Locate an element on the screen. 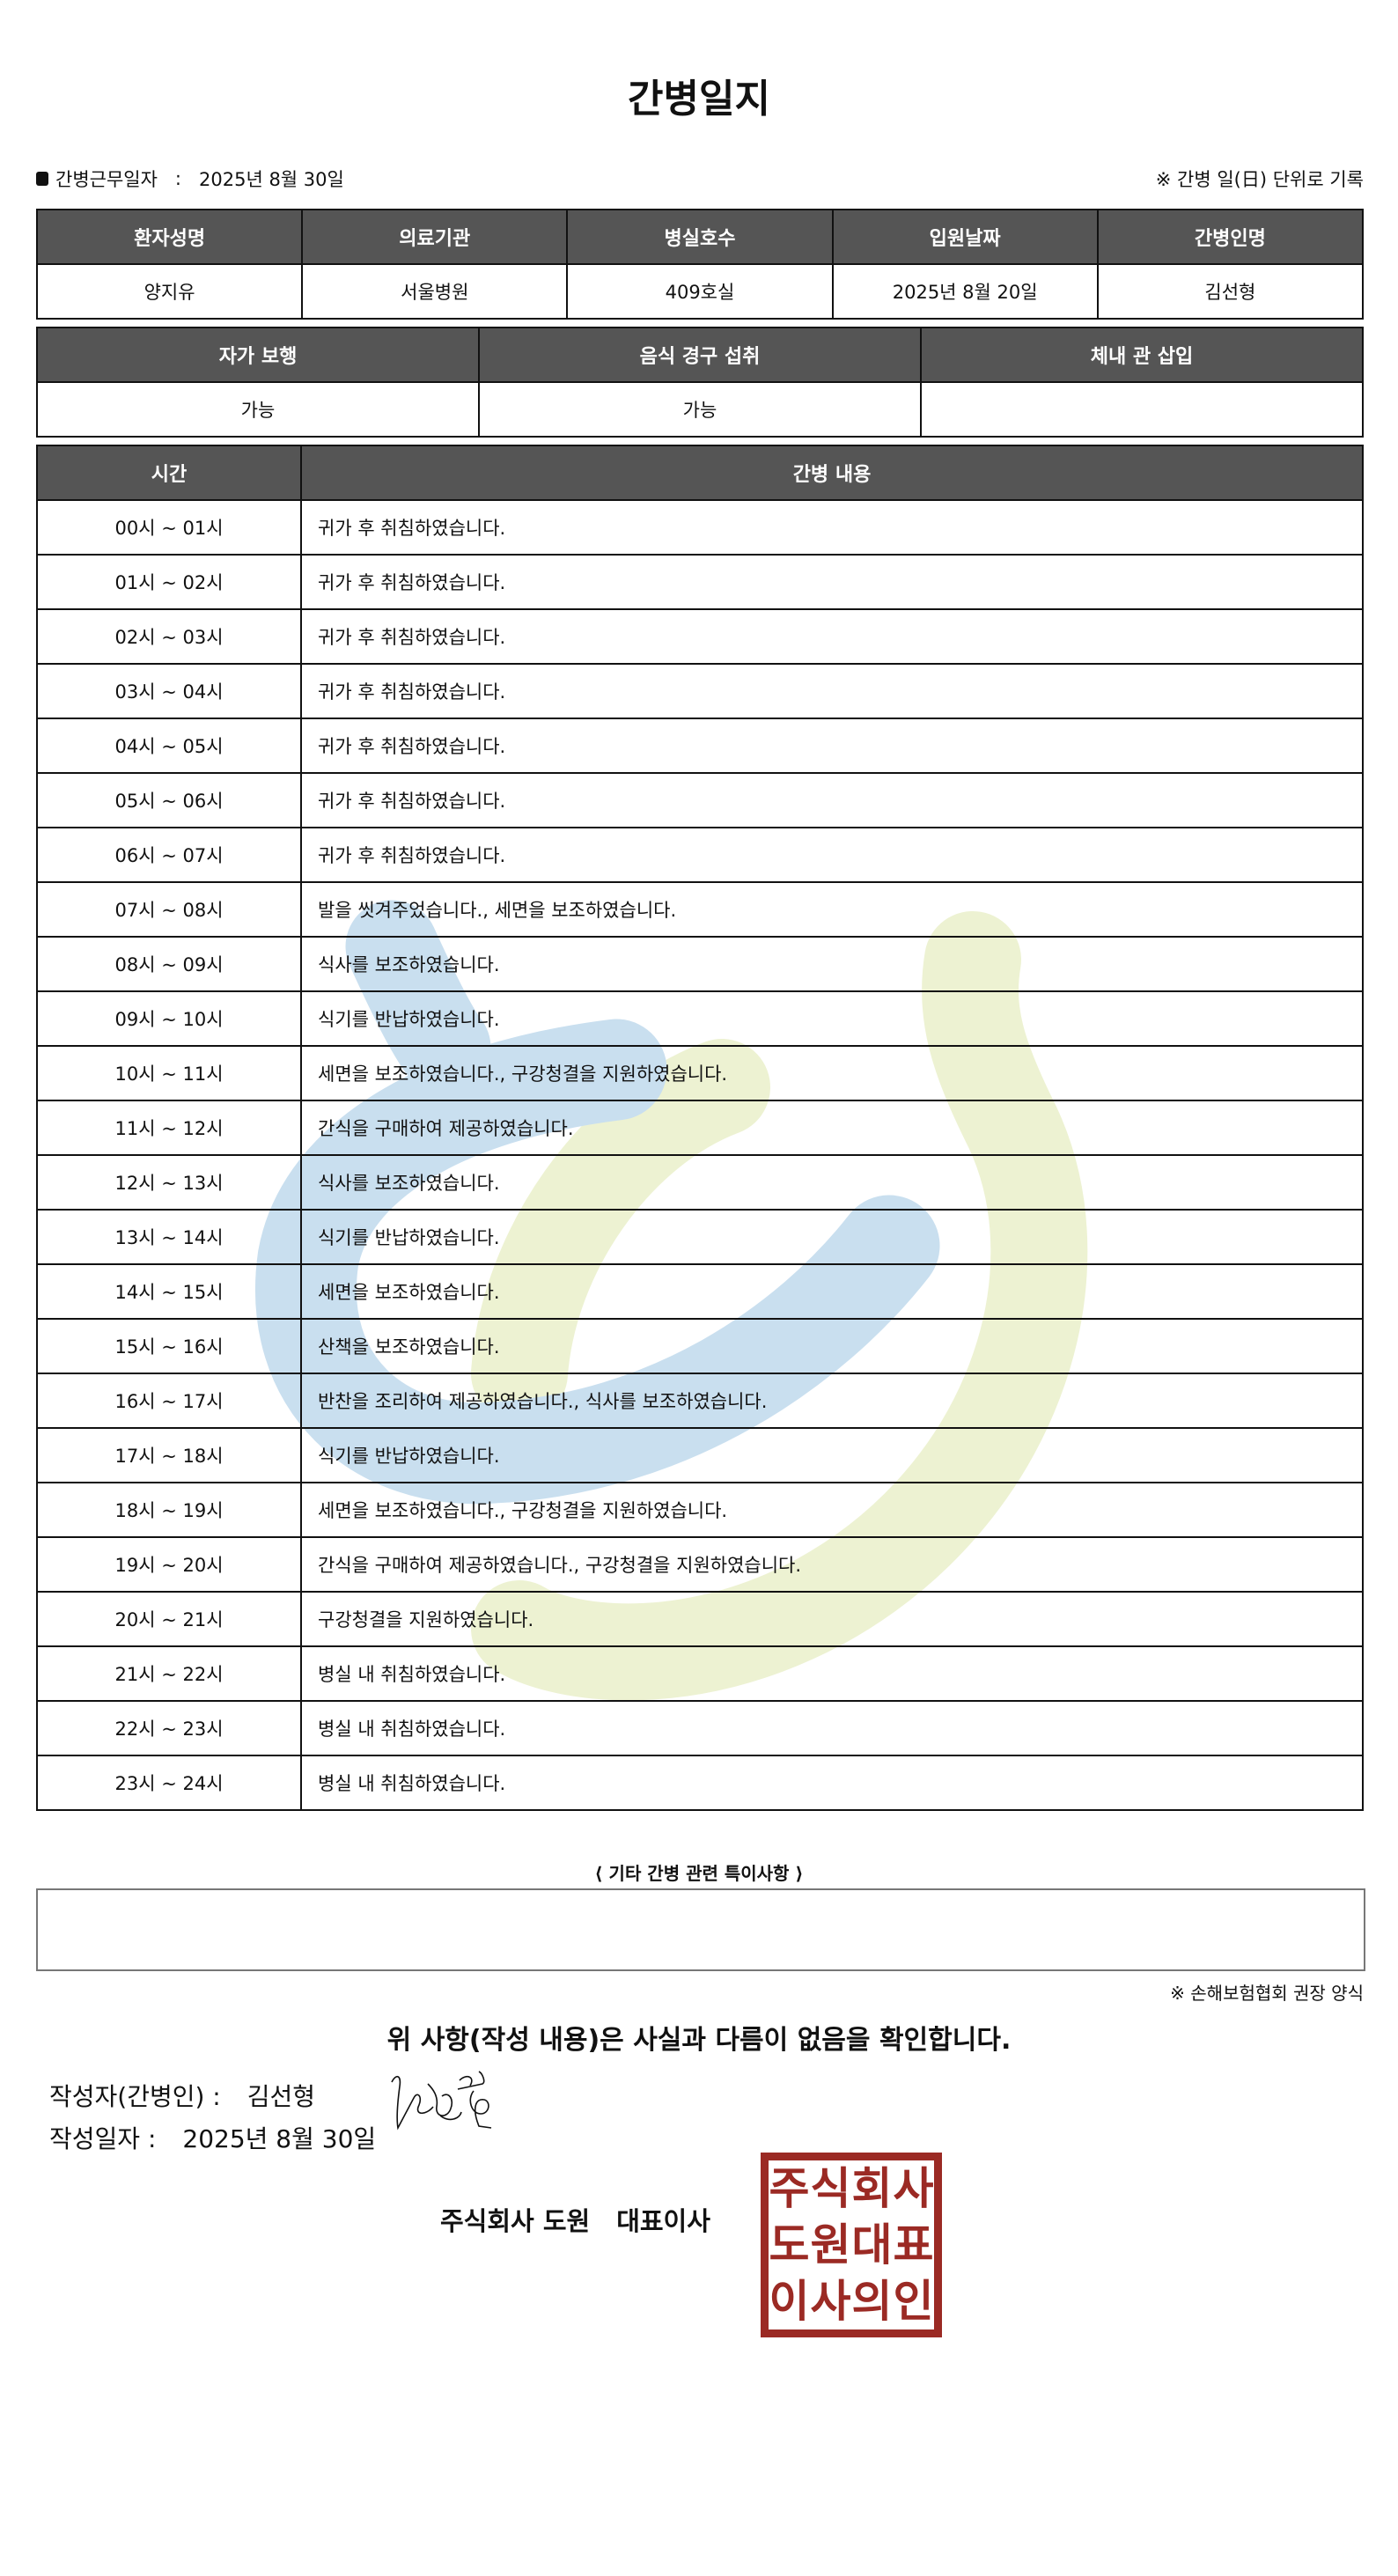  form-note: ※ 손해보험협회 권장 양식 is located at coordinates (1267, 1993).